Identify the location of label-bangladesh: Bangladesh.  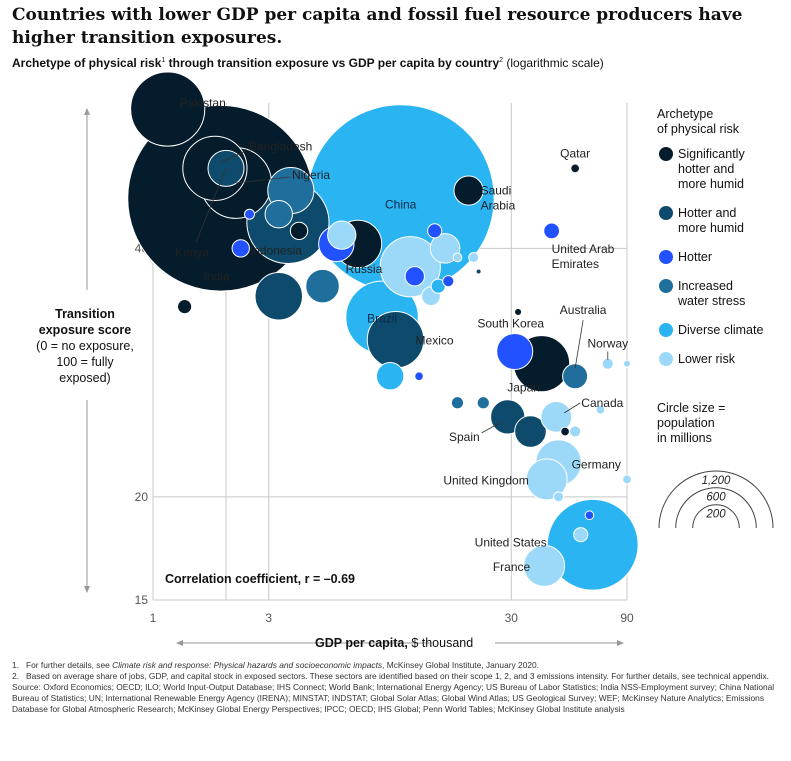
(280, 146).